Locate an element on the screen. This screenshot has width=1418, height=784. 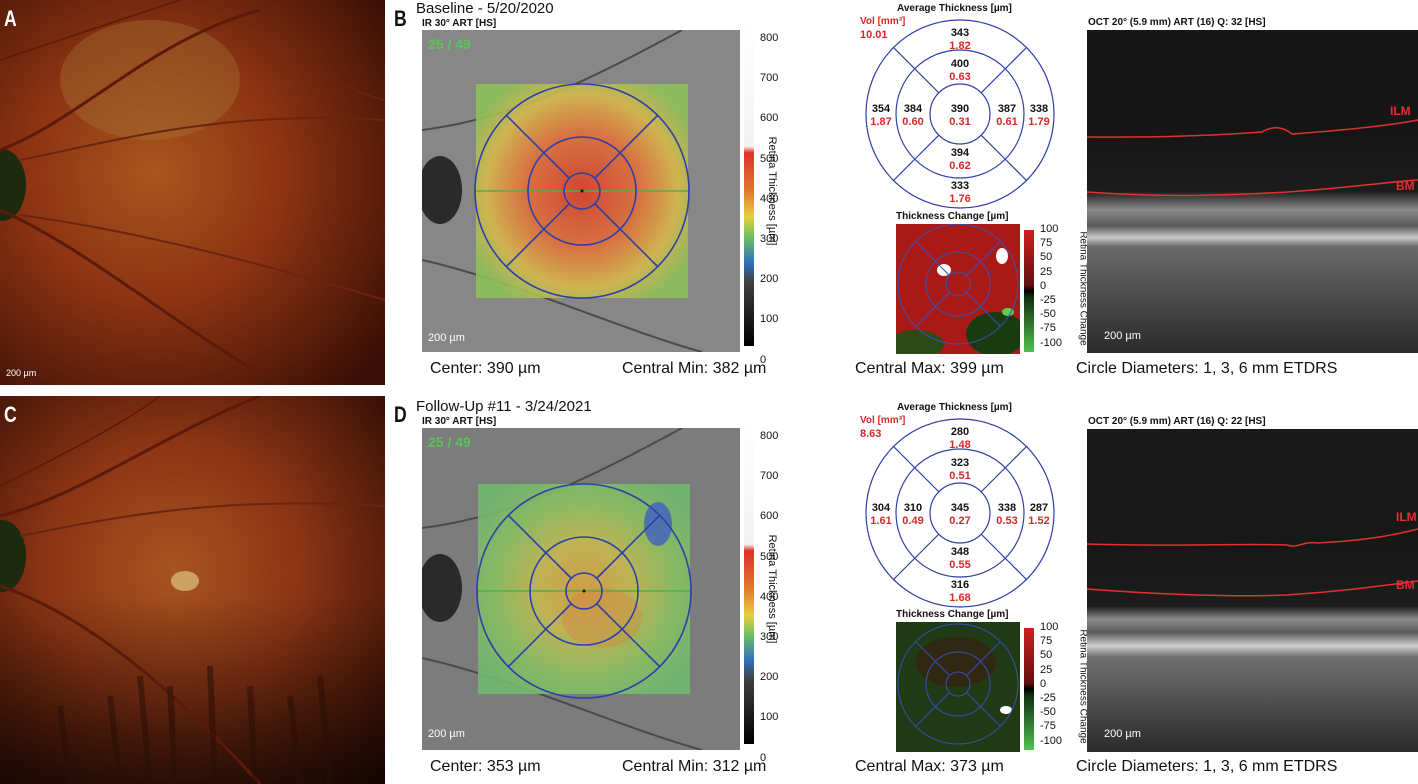
change-tick: 100 is located at coordinates (1049, 627).